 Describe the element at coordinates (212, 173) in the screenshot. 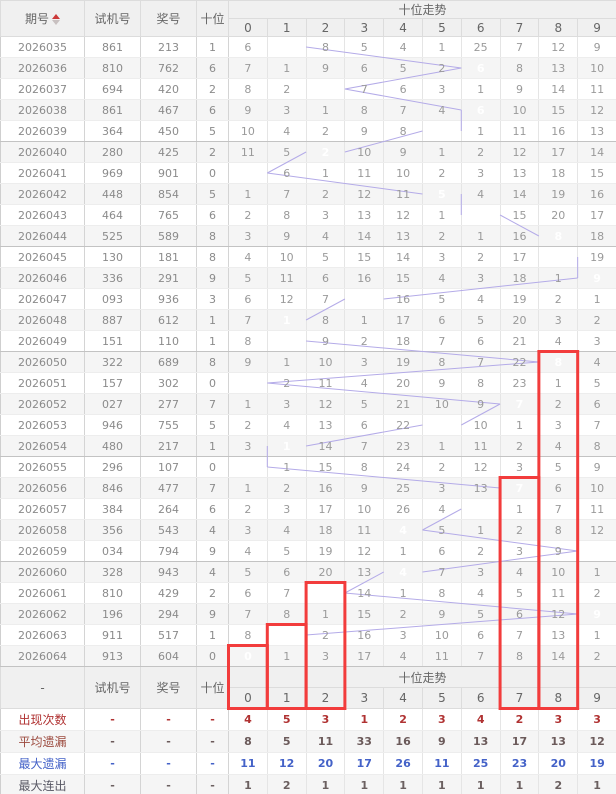

I see `tens-digit-cell: 0` at that location.